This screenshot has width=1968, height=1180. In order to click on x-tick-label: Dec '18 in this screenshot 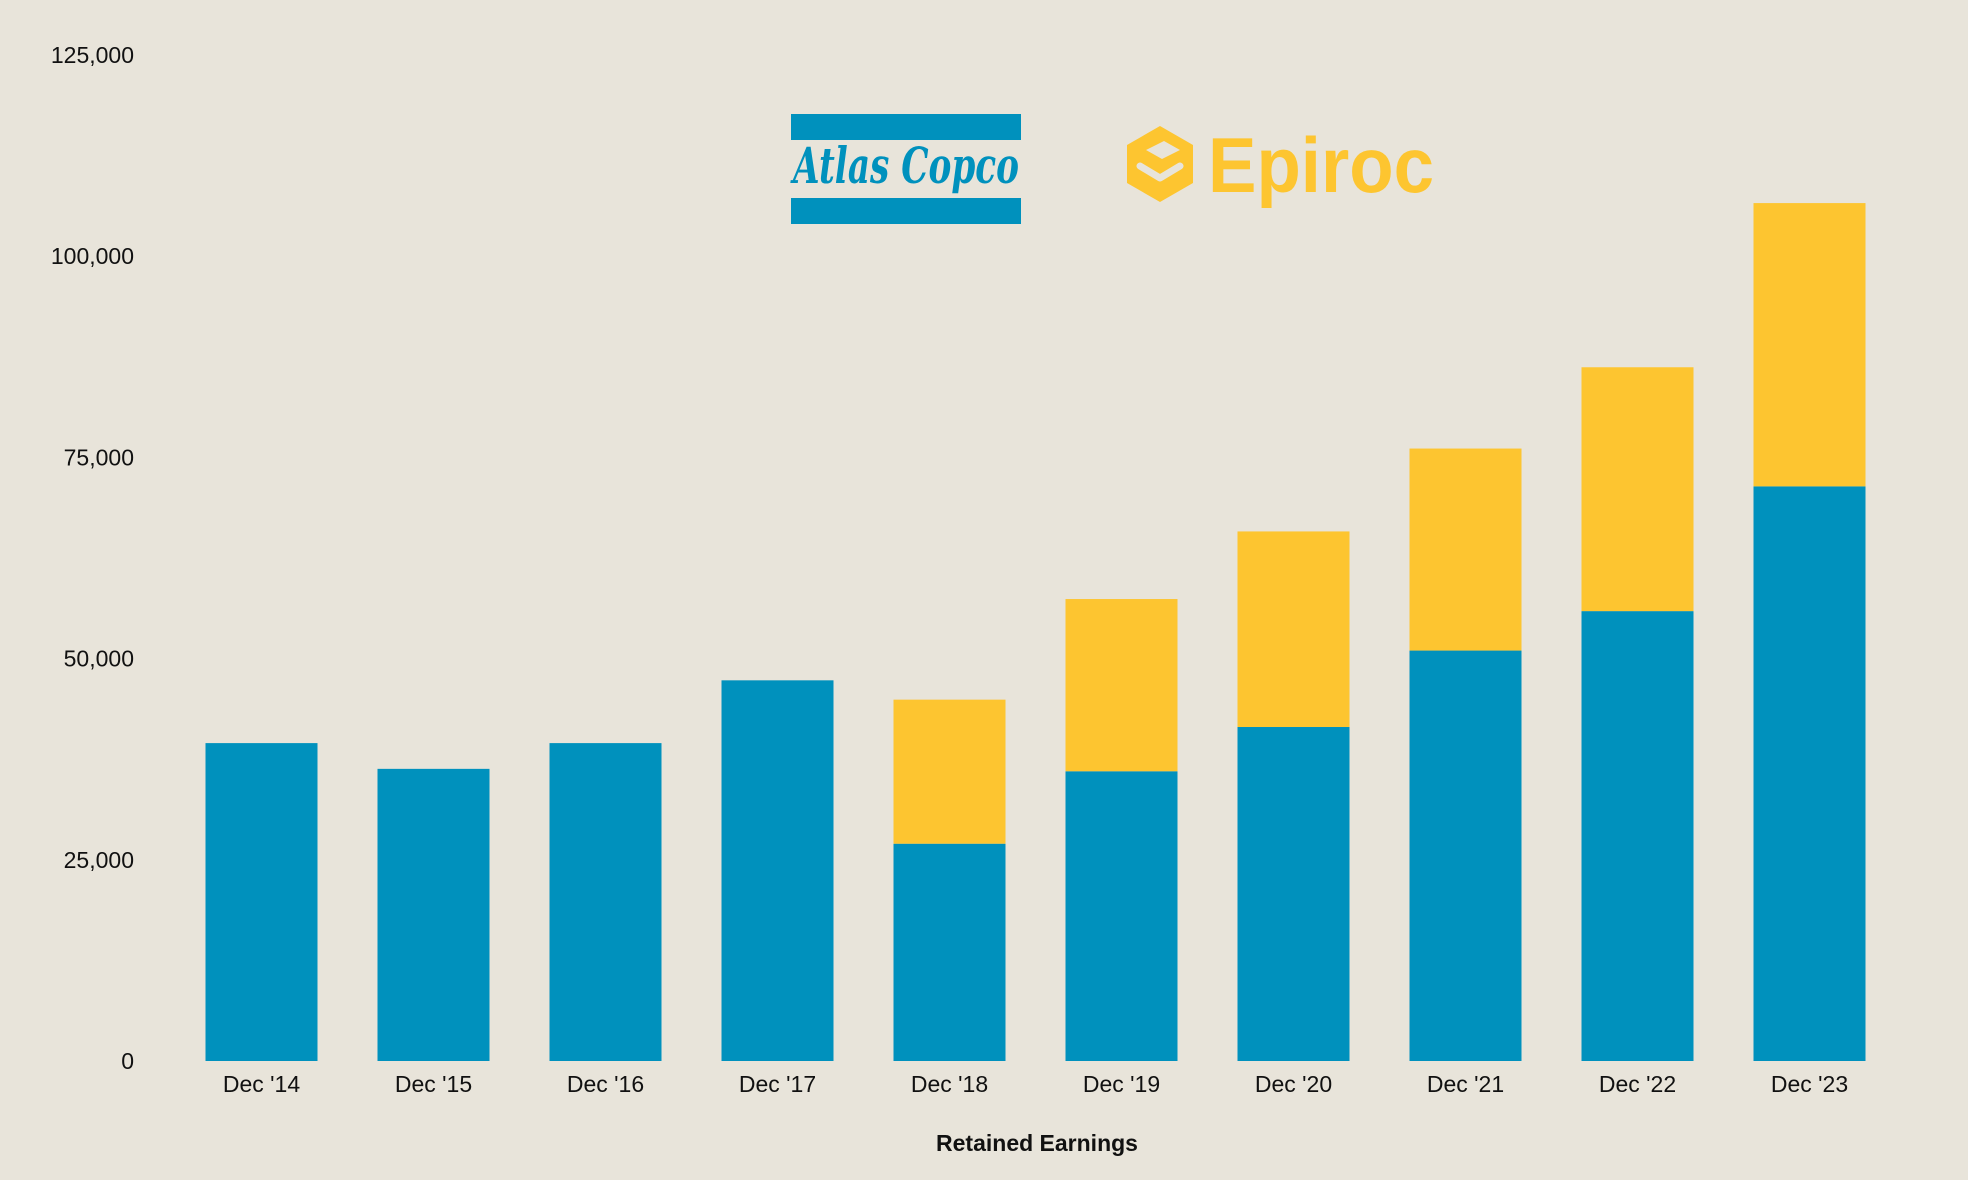, I will do `click(949, 1084)`.